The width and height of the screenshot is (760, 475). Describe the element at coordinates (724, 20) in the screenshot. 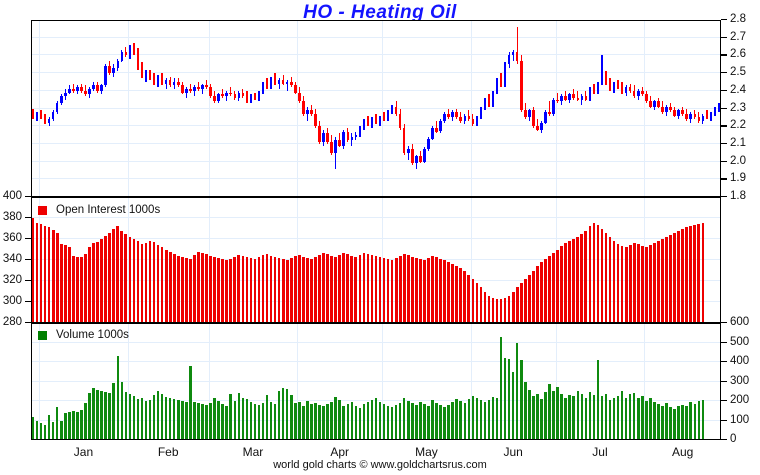

I see `axis-tick` at that location.